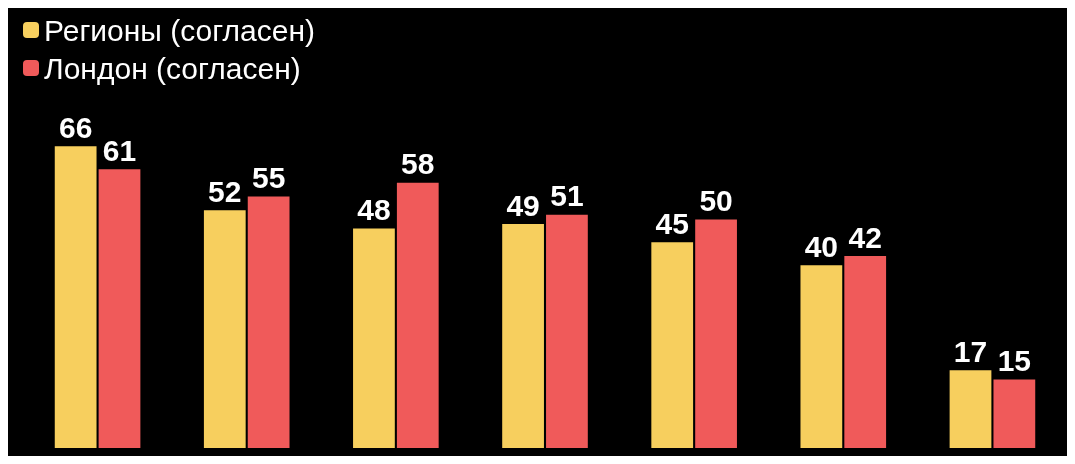 The width and height of the screenshot is (1075, 464). Describe the element at coordinates (567, 196) in the screenshot. I see `data-label: 51` at that location.